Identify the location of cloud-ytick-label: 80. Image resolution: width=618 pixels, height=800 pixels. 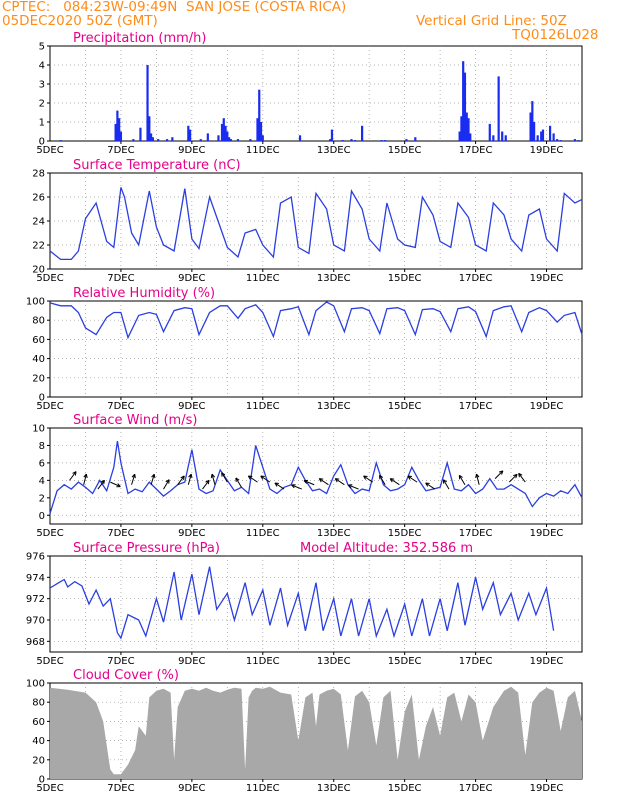
(38, 703).